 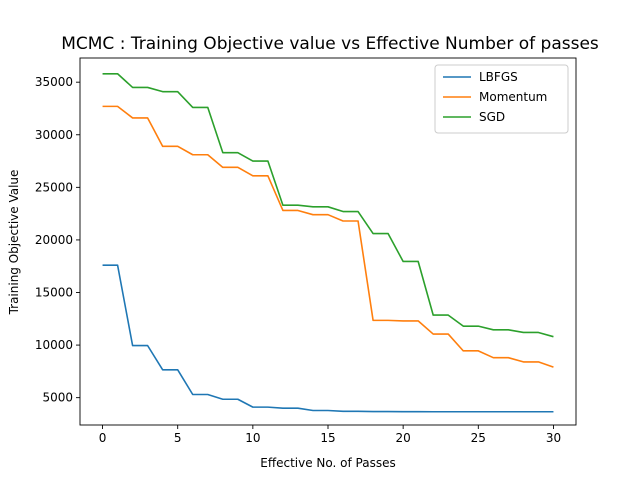 What do you see at coordinates (498, 77) in the screenshot?
I see `legend-label-lbfgs: LBFGS` at bounding box center [498, 77].